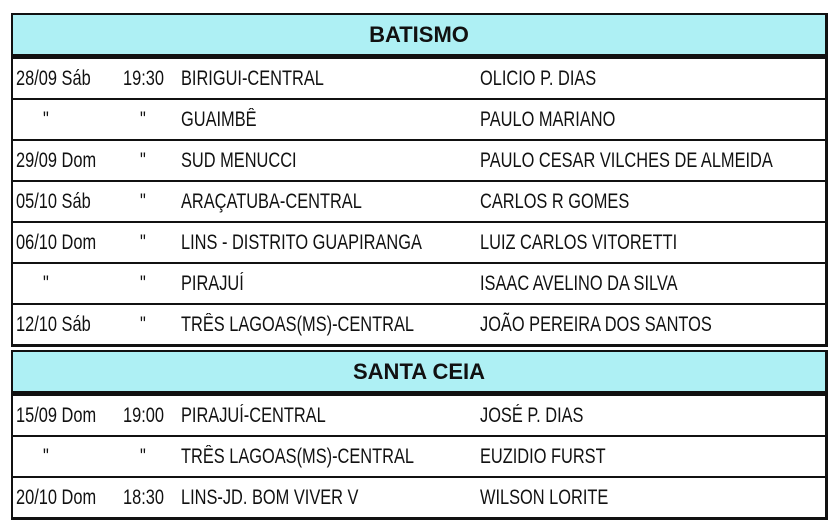  Describe the element at coordinates (271, 201) in the screenshot. I see `place-cell: ARAÇATUBA-CENTRAL` at that location.